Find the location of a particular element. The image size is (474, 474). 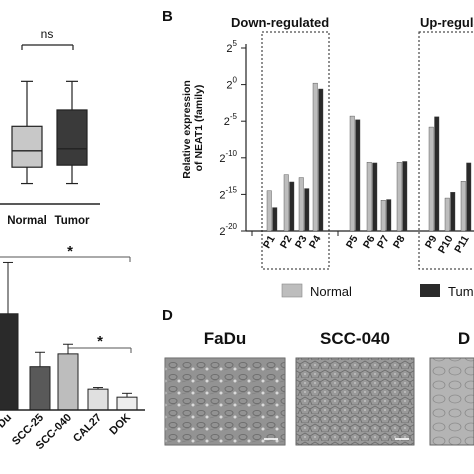

b-bar-tumor-p11 is located at coordinates (469, 197).